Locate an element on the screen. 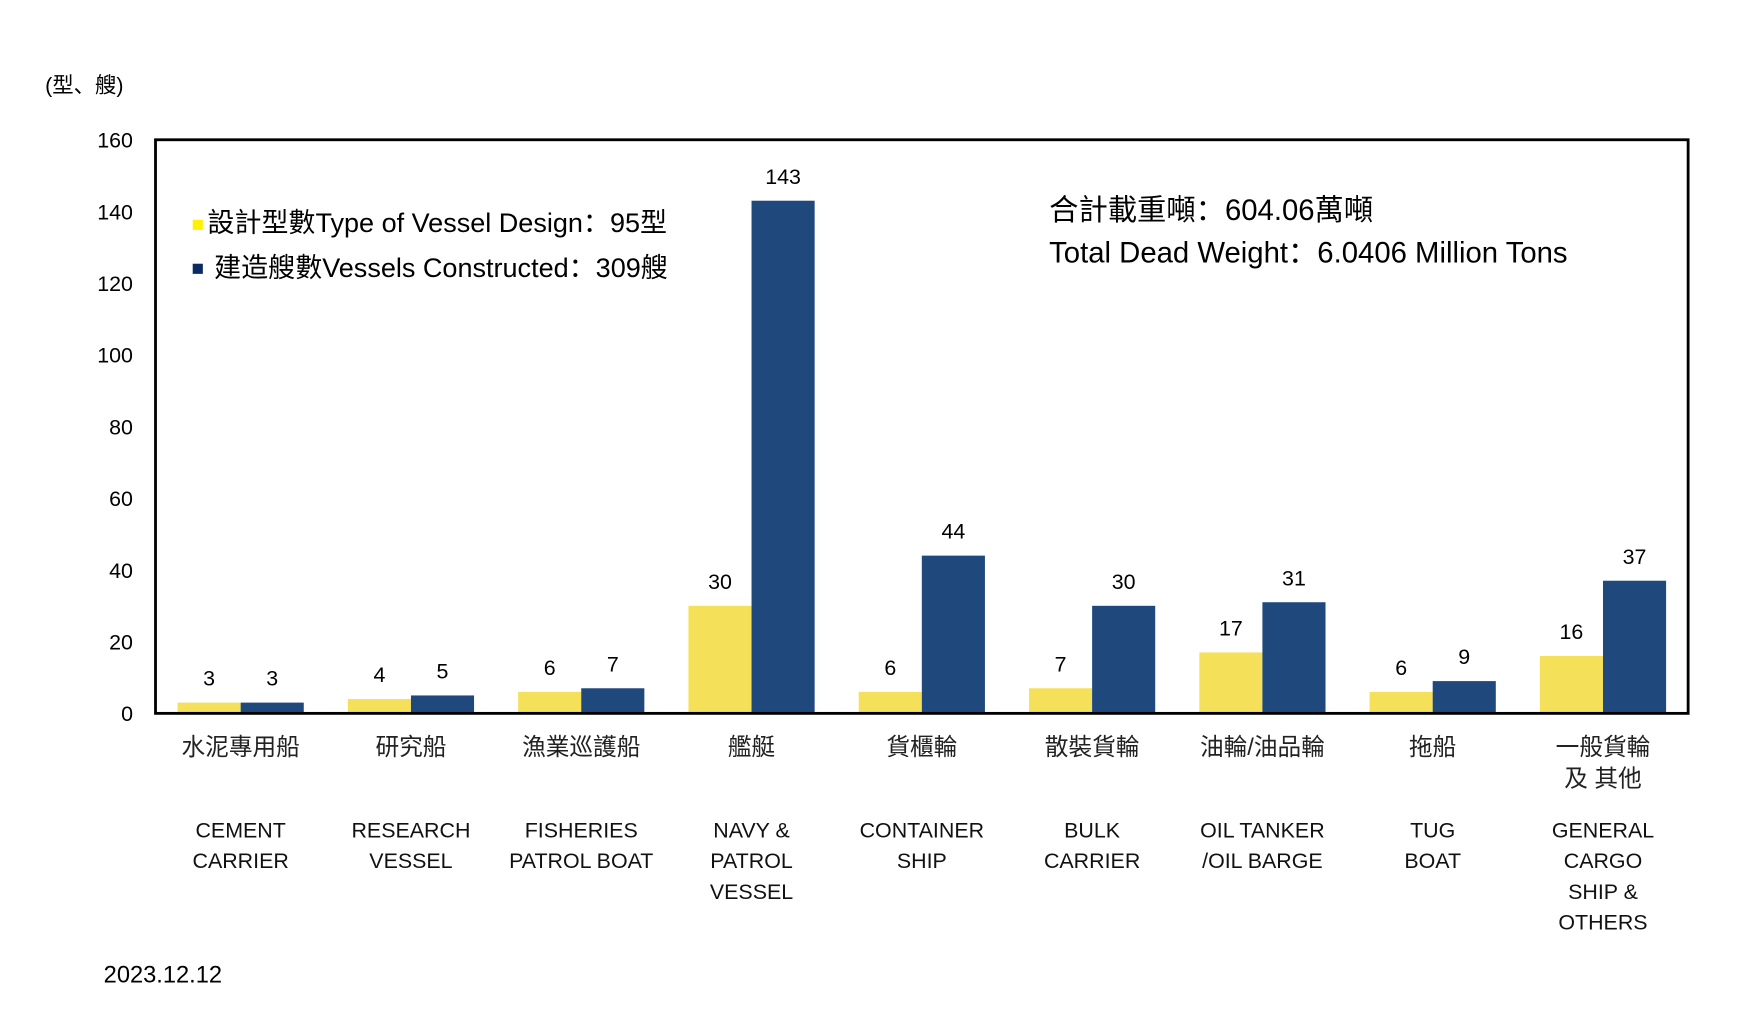  category-label-en: OIL TANKER is located at coordinates (1262, 830).